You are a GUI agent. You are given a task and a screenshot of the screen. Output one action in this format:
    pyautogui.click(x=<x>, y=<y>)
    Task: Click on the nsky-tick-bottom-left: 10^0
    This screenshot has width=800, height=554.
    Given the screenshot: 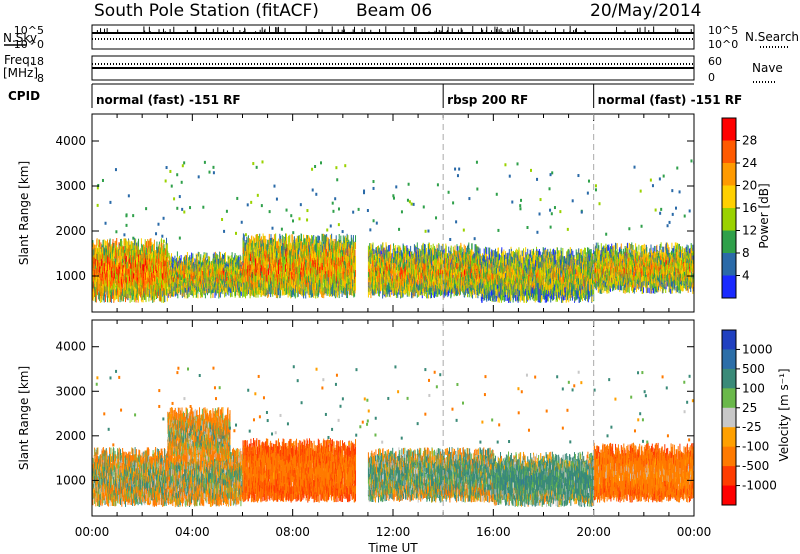 What is the action you would take?
    pyautogui.click(x=29, y=44)
    